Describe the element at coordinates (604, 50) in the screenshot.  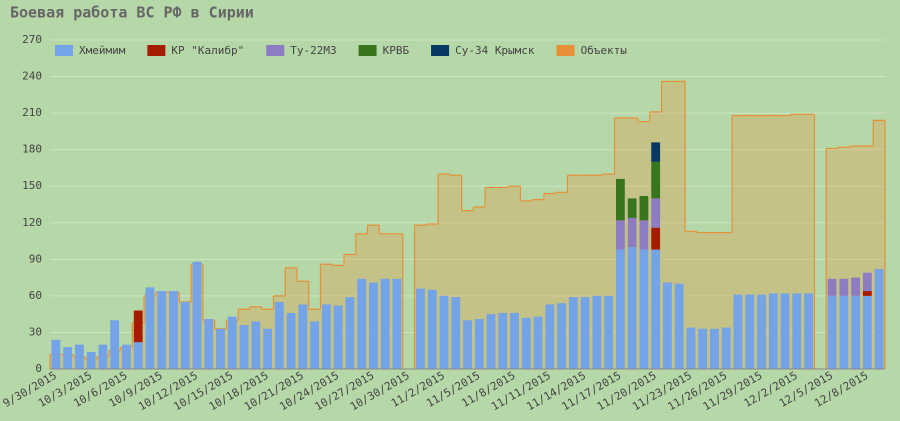
I see `legend-label: Объекты` at that location.